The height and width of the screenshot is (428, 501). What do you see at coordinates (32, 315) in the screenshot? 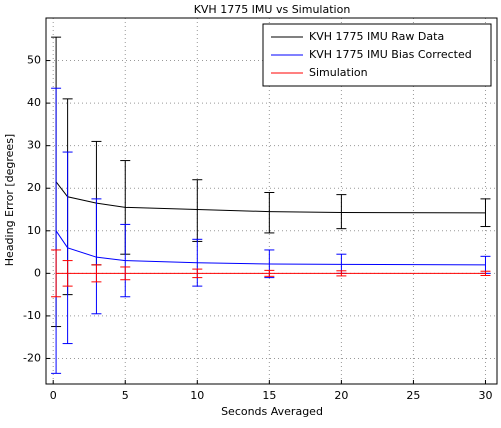
I see `y-tick-label: -10` at bounding box center [32, 315].